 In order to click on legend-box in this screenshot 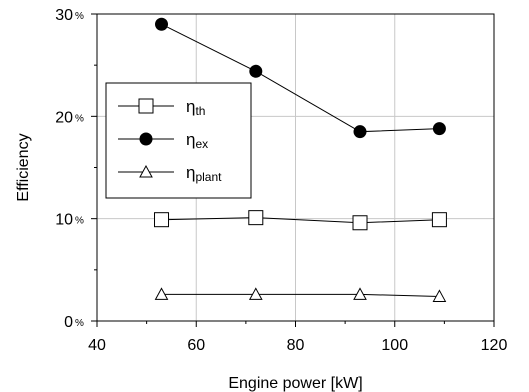, I will do `click(178, 140)`.